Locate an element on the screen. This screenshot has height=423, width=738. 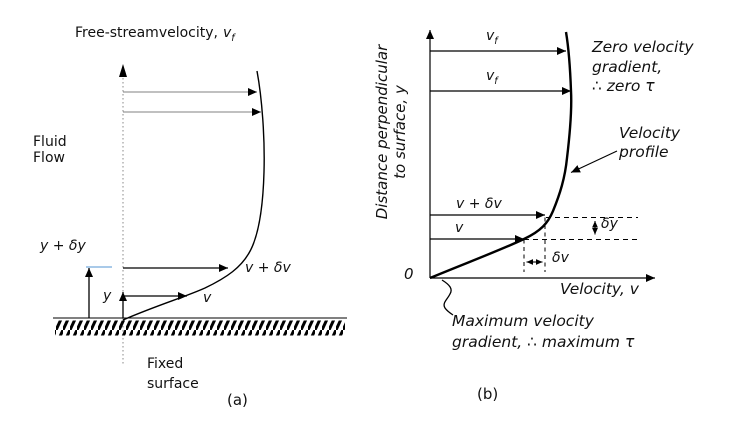
a-fluid-flow-label: Fluid Flow is located at coordinates (50, 150).